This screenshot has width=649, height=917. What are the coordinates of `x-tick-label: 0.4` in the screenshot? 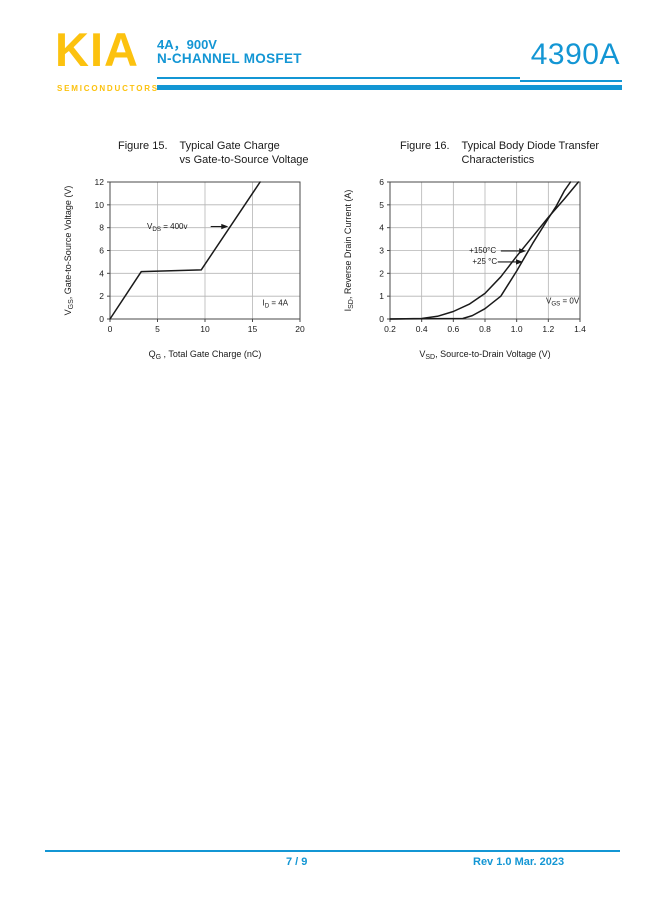 It's located at (422, 329).